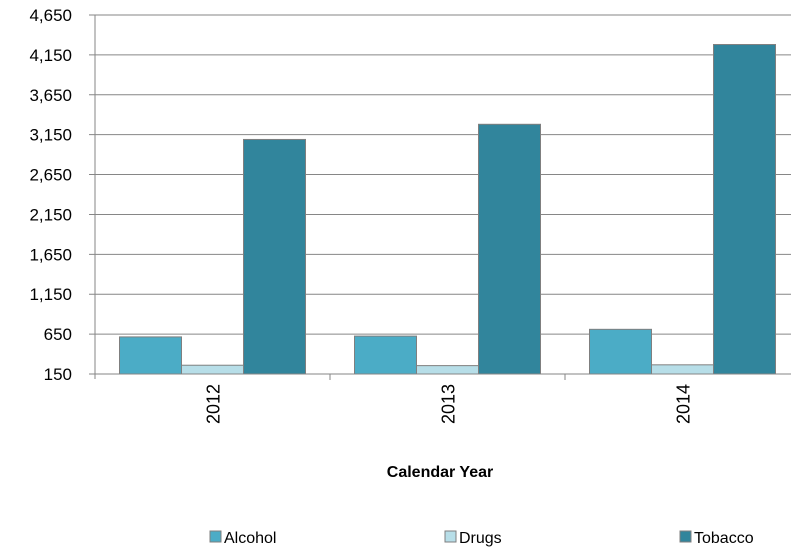 This screenshot has height=554, width=791. I want to click on legend-swatch-tobacco, so click(685, 536).